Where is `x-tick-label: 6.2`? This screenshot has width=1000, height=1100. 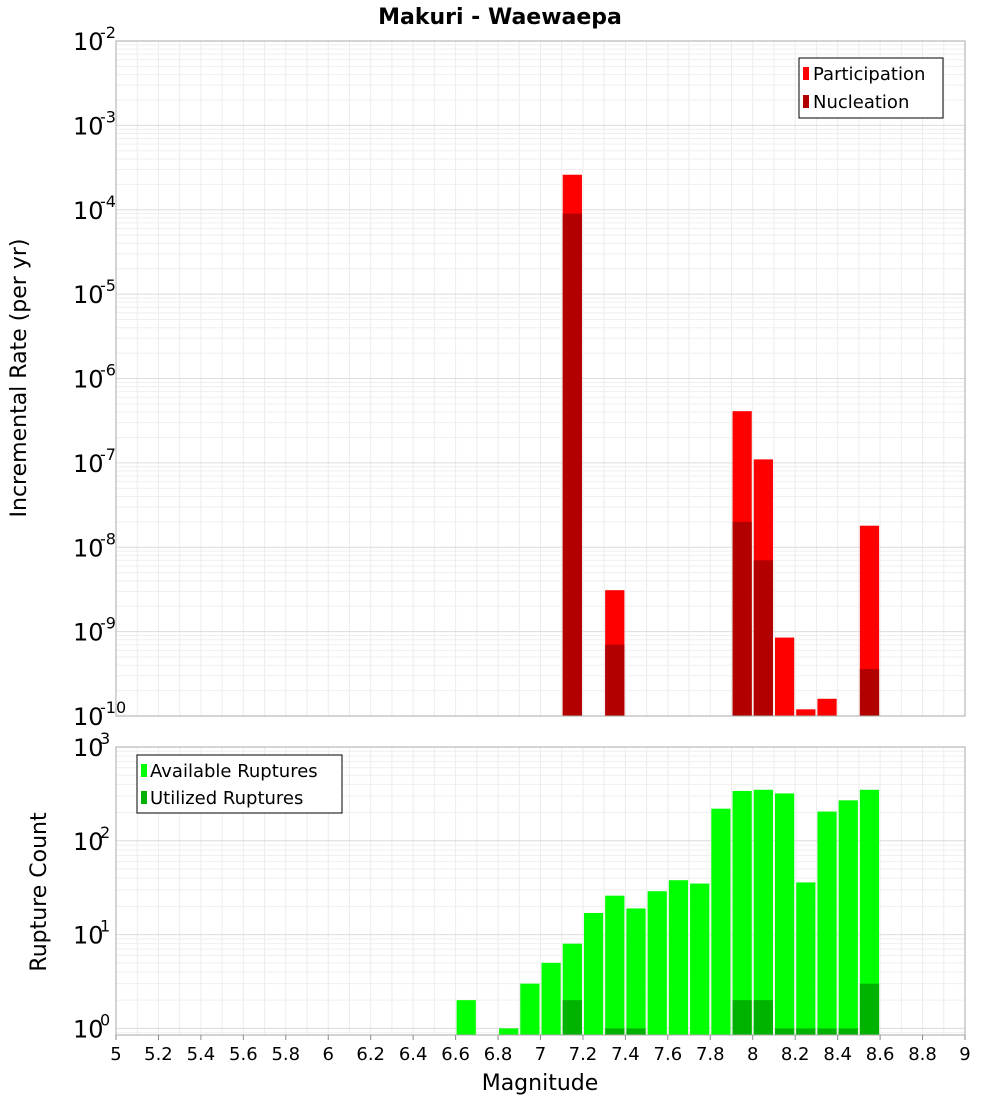 x-tick-label: 6.2 is located at coordinates (370, 1054).